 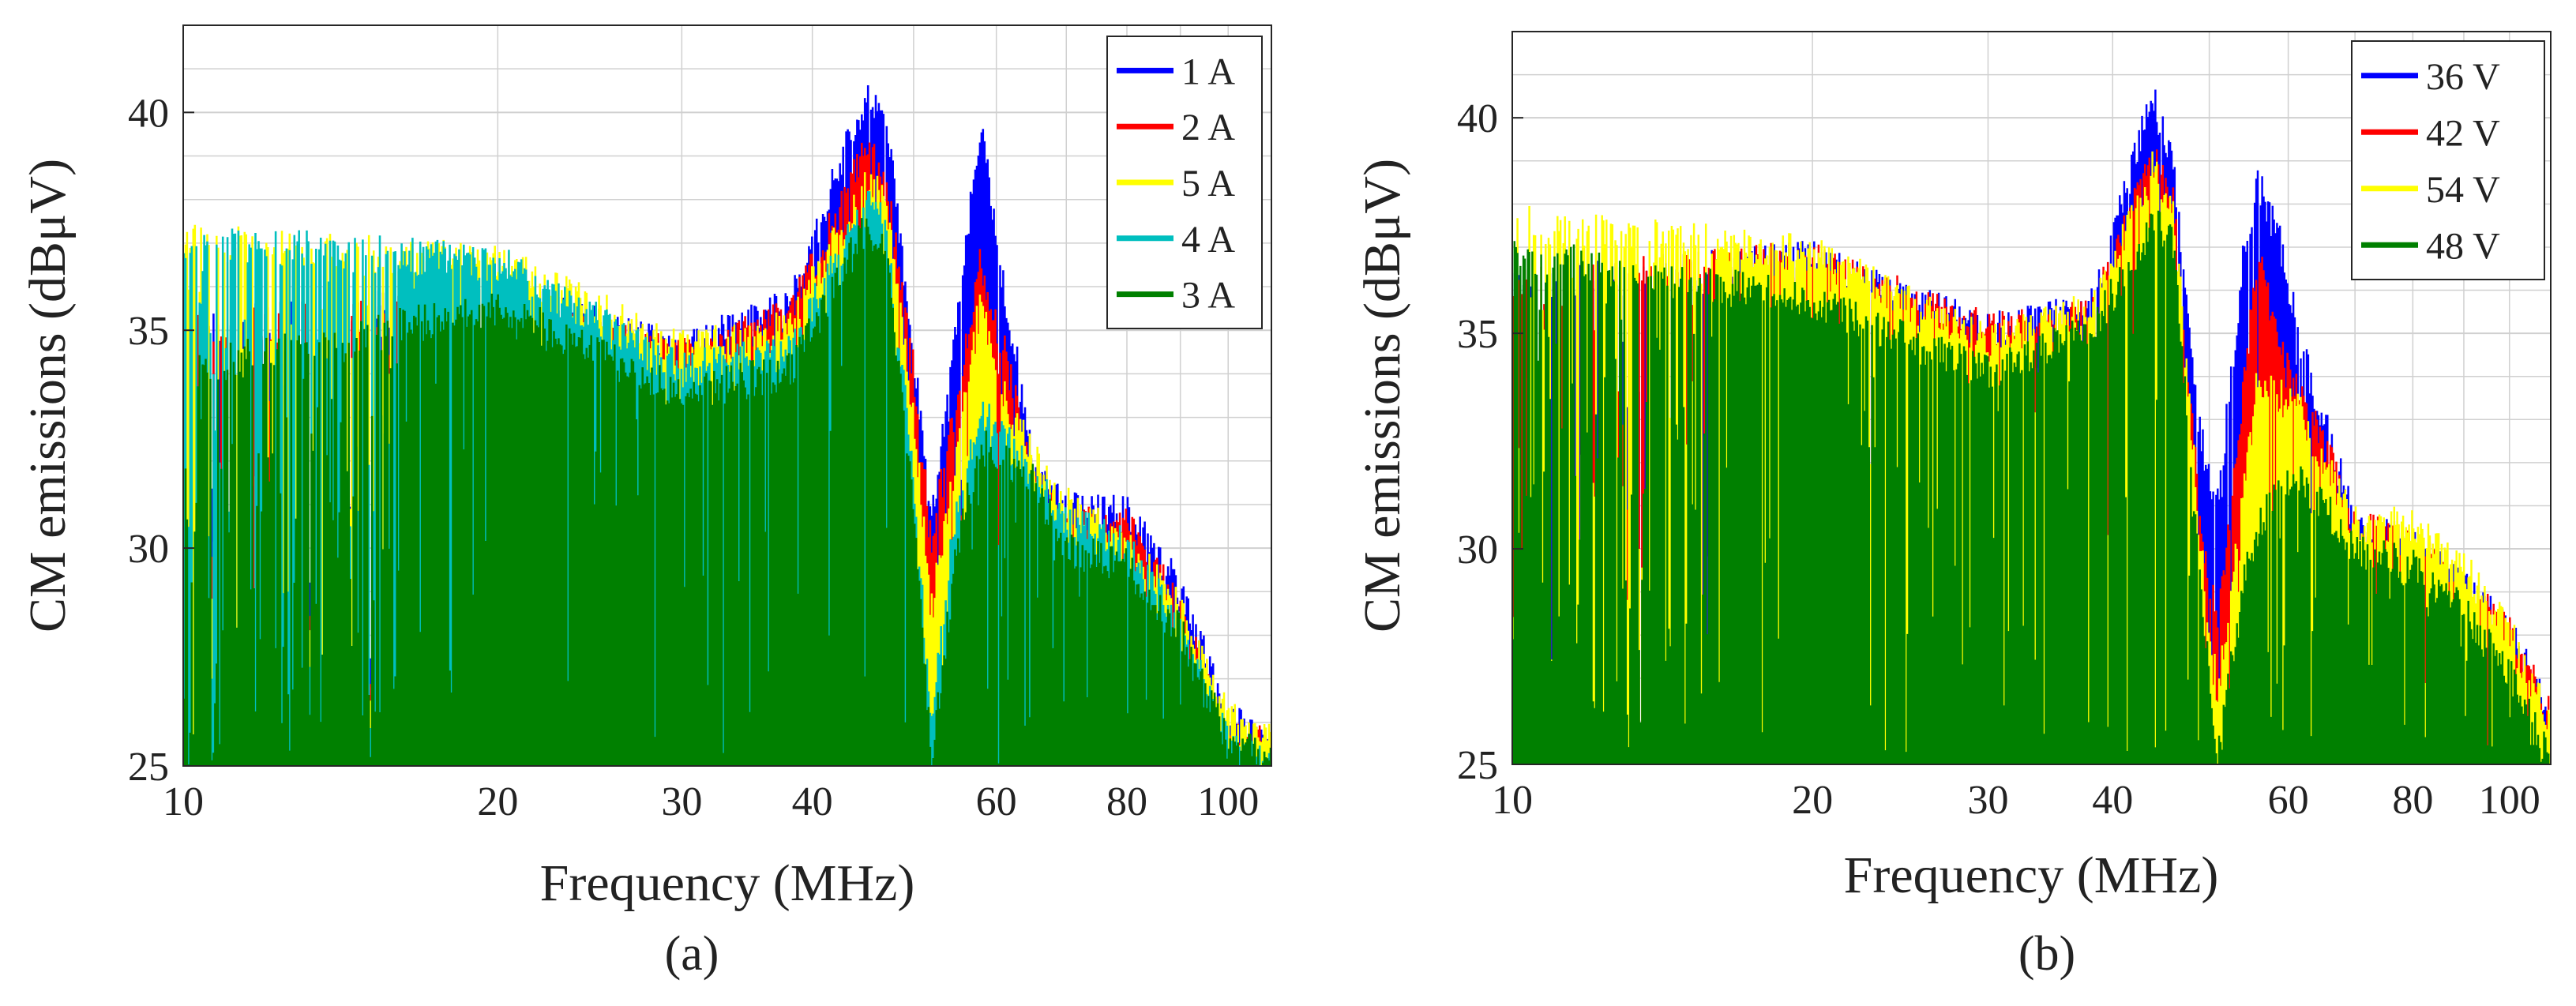 What do you see at coordinates (2463, 246) in the screenshot?
I see `legend-label: 48 V` at bounding box center [2463, 246].